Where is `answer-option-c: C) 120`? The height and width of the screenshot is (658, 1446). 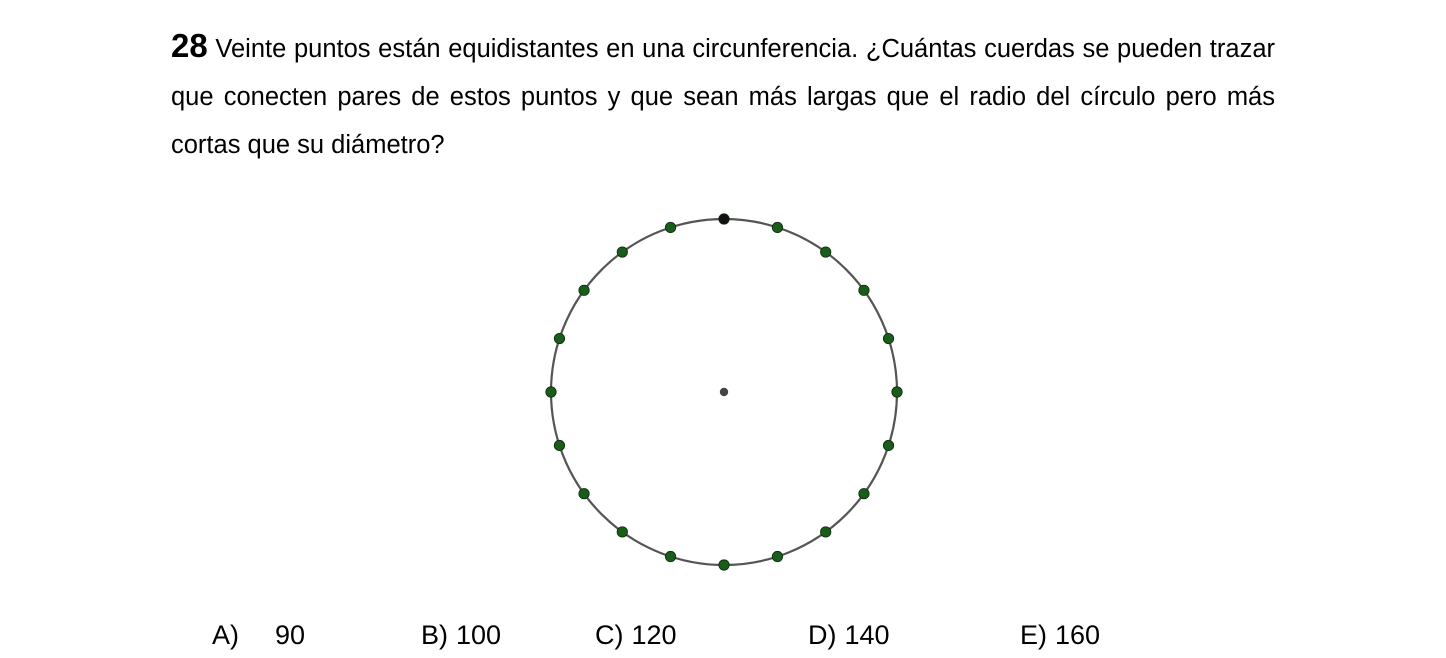 answer-option-c: C) 120 is located at coordinates (636, 635).